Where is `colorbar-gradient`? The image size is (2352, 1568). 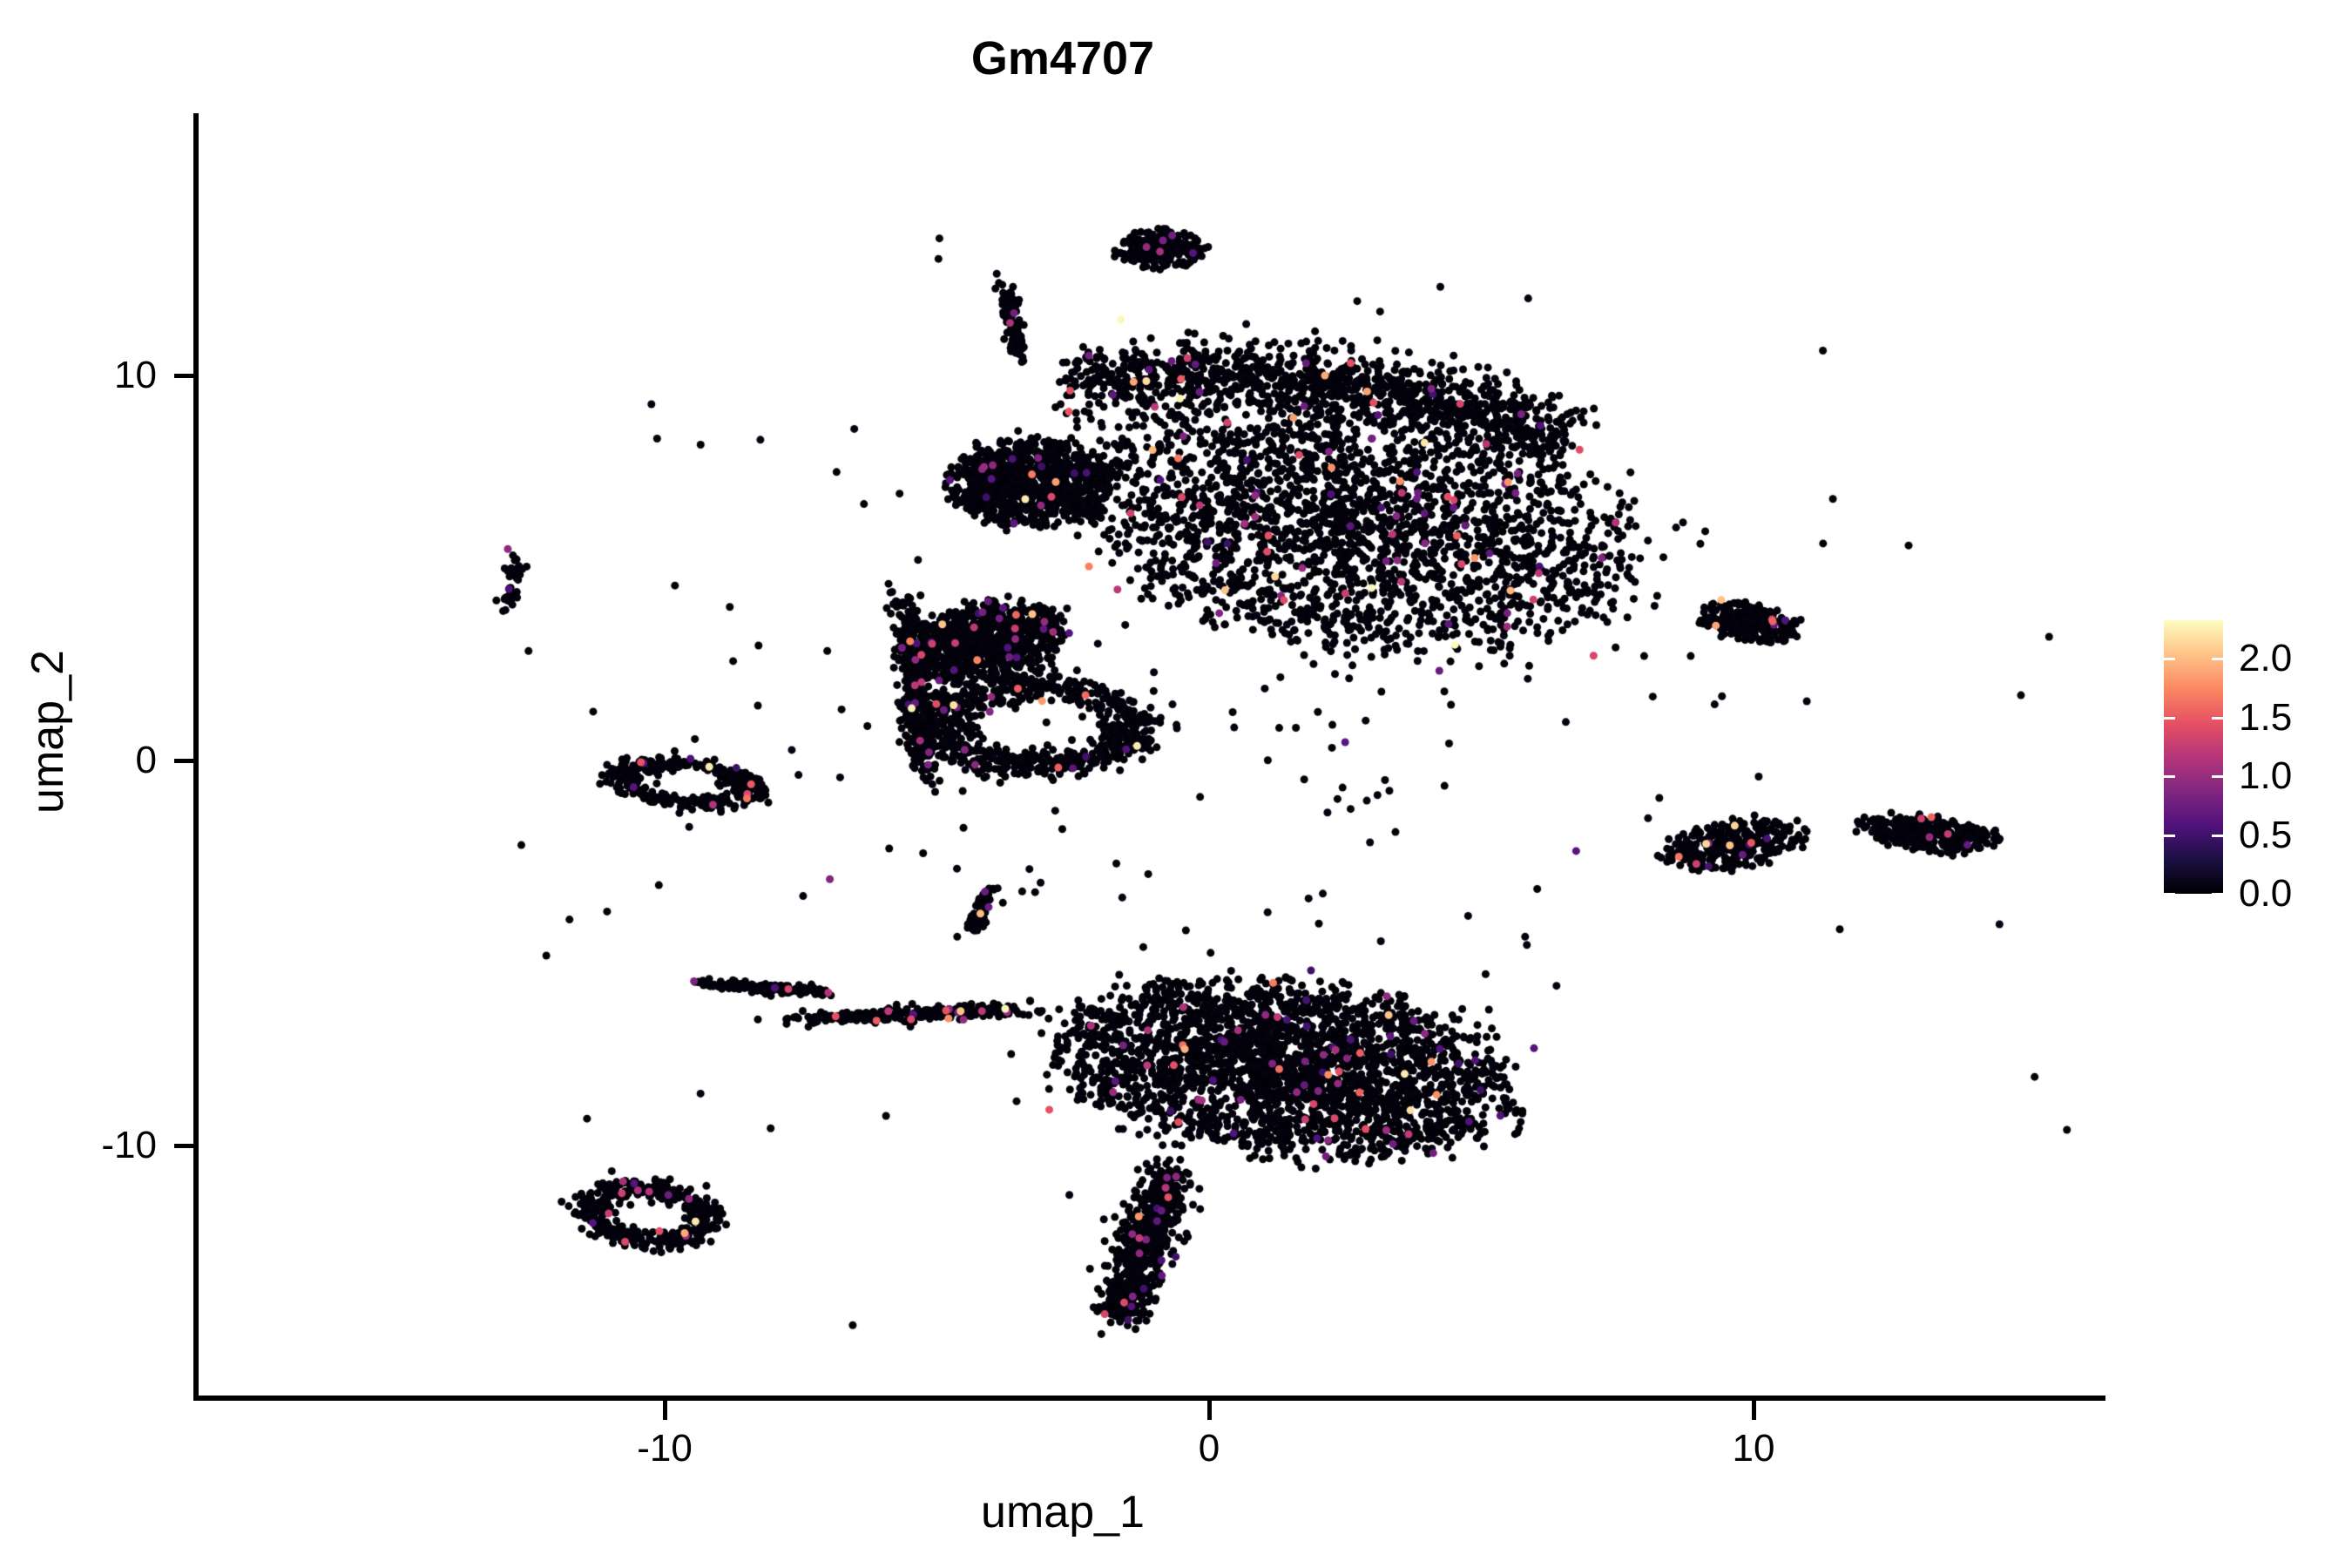 colorbar-gradient is located at coordinates (2193, 757).